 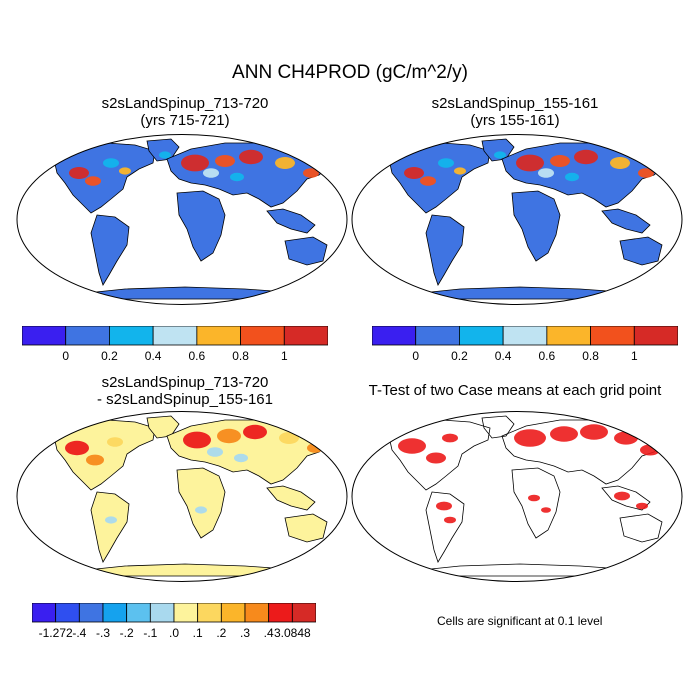 What do you see at coordinates (197, 633) in the screenshot?
I see `colorbar-tick-label: .1` at bounding box center [197, 633].